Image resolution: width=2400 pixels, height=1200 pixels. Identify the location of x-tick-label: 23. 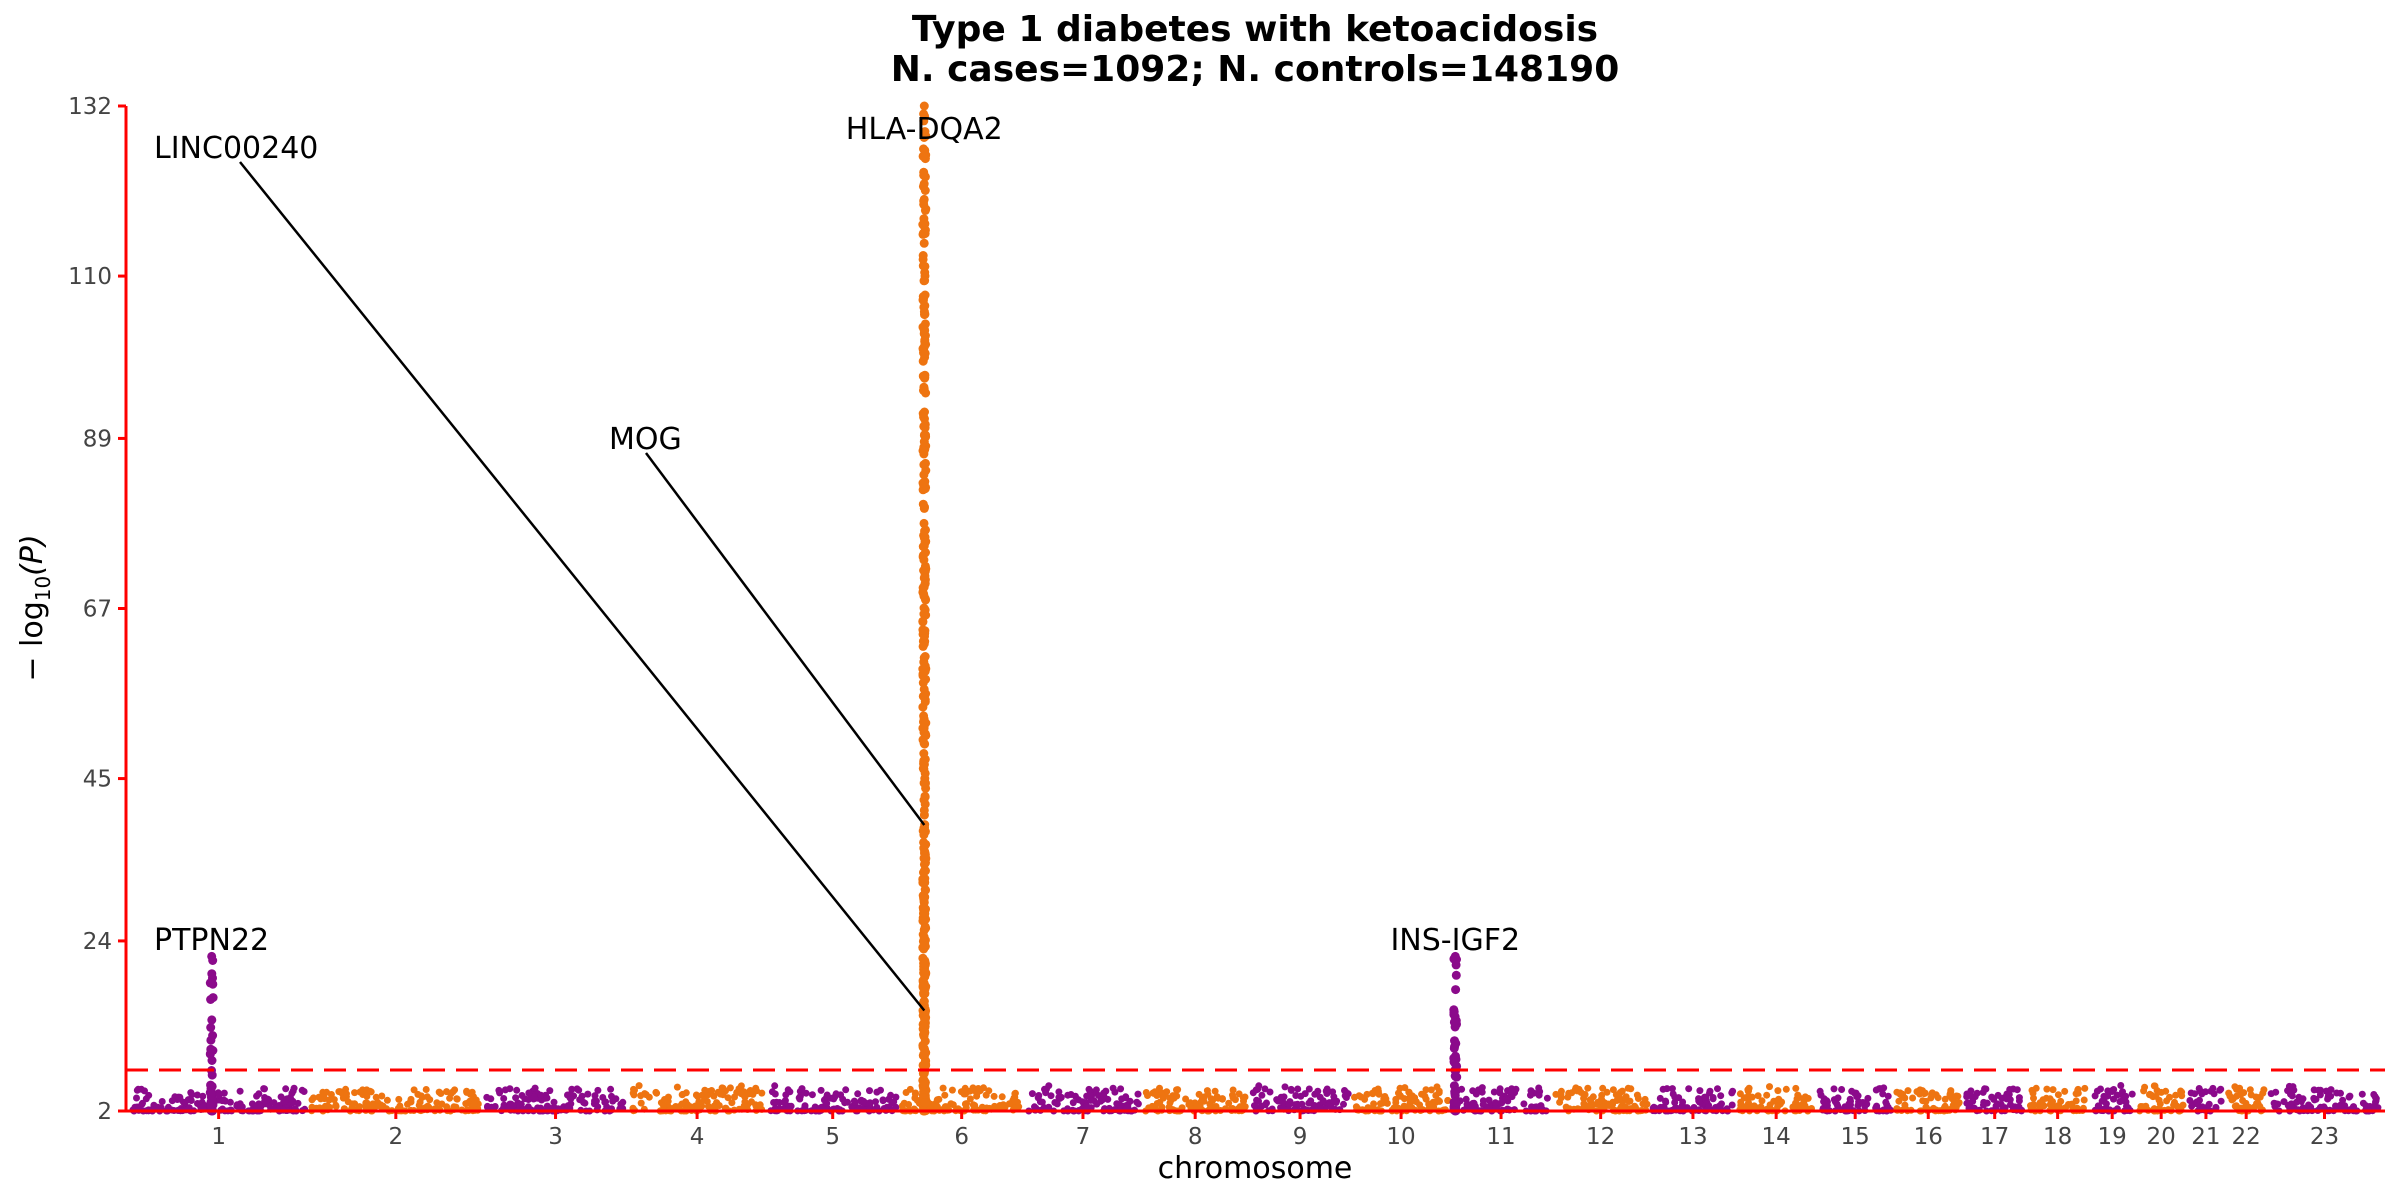
(2324, 1137).